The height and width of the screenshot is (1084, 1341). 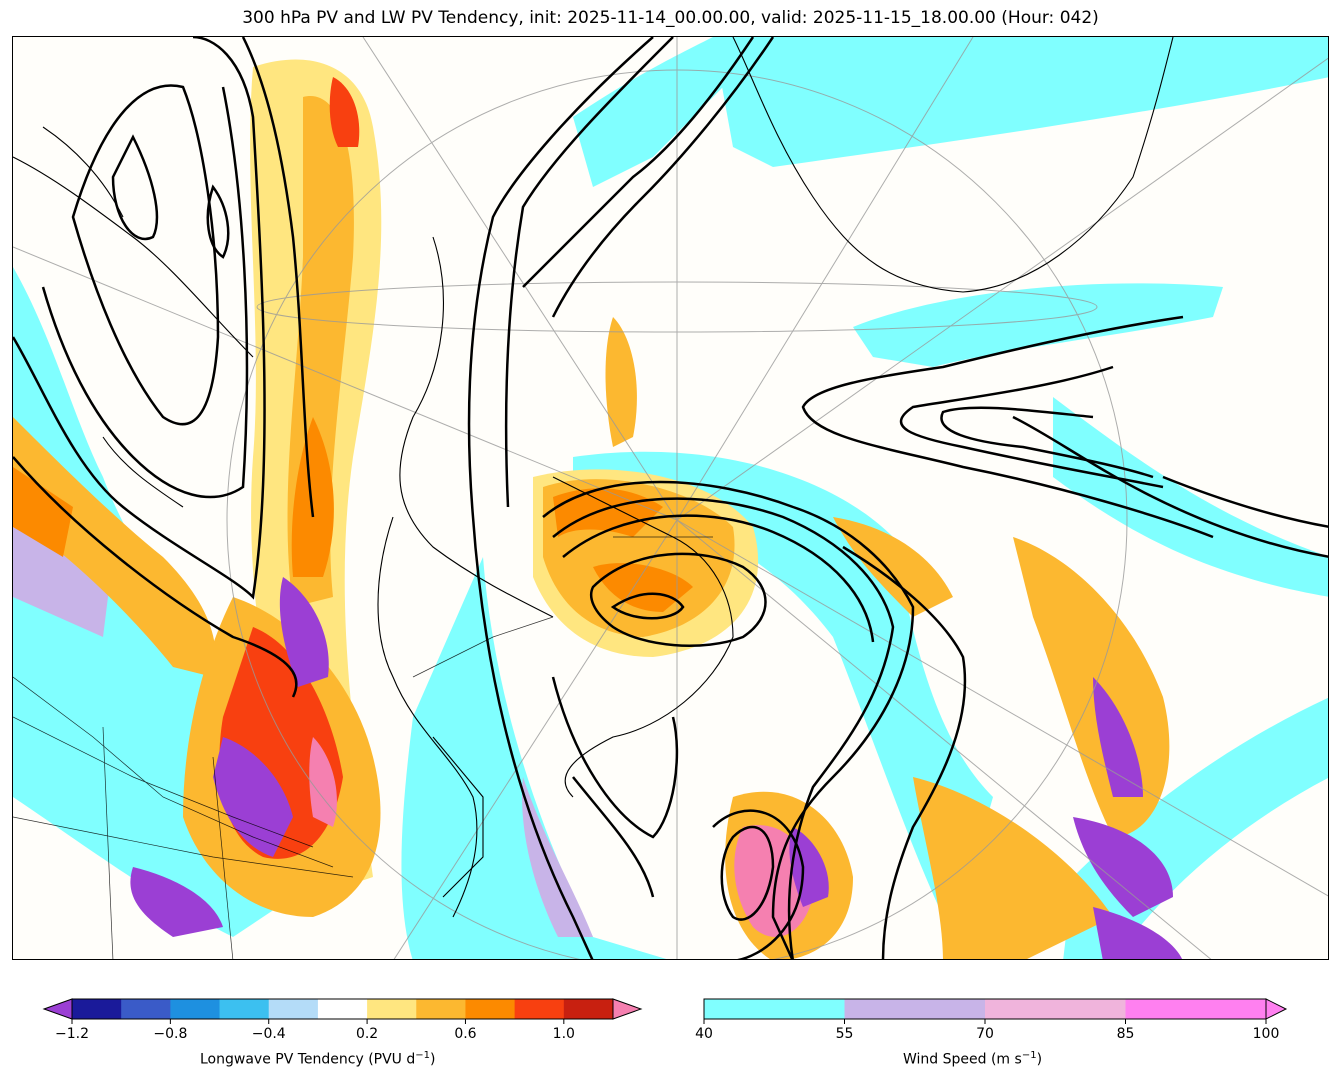 I want to click on colorbar-outline, so click(x=342, y=1009).